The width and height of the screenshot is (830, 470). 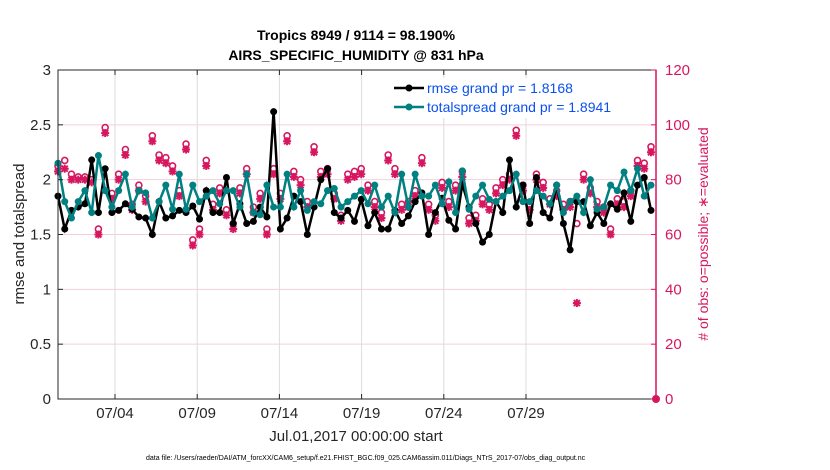 What do you see at coordinates (673, 180) in the screenshot?
I see `y2-tick-label: 80` at bounding box center [673, 180].